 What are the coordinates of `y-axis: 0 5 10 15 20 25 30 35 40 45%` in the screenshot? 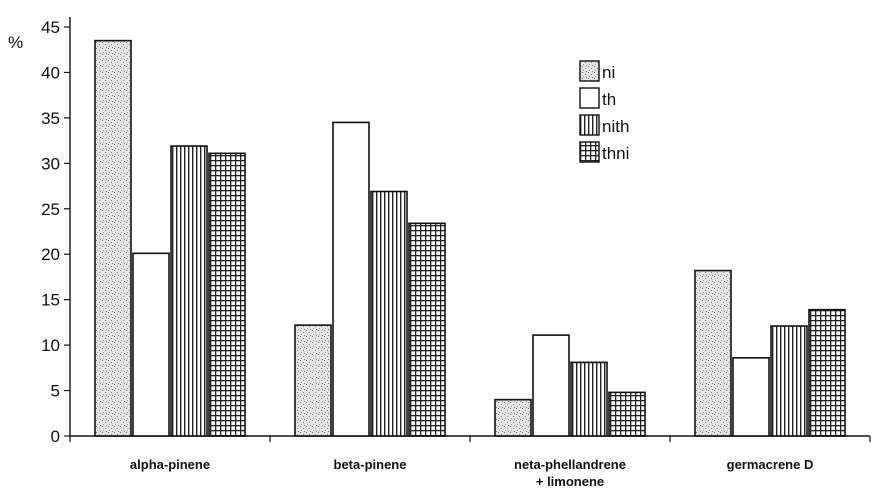 It's located at (39, 231).